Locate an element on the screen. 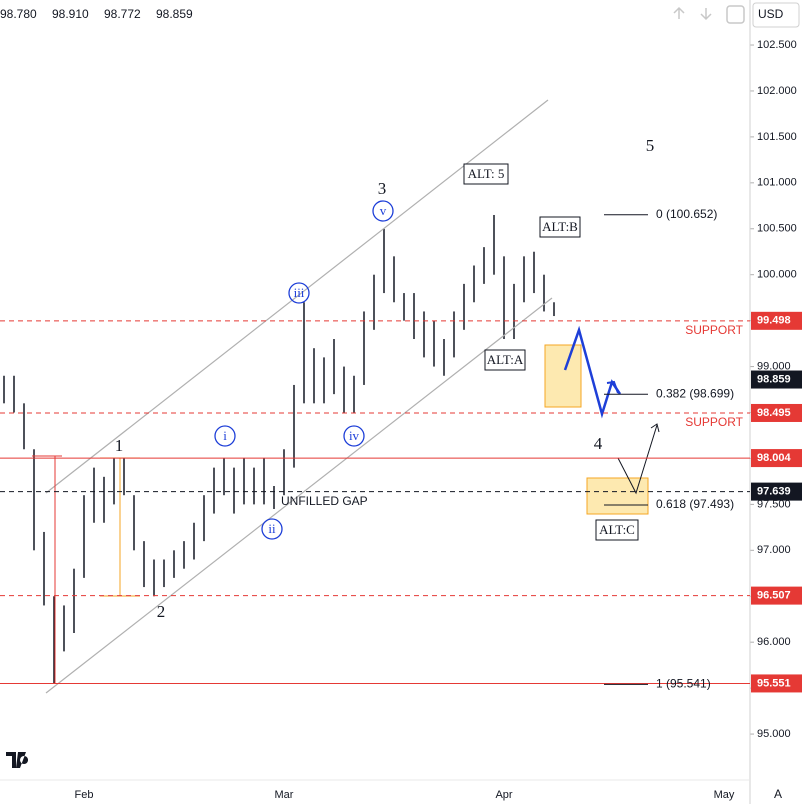 This screenshot has width=802, height=804. price-tag-label: 96.507 is located at coordinates (774, 596).